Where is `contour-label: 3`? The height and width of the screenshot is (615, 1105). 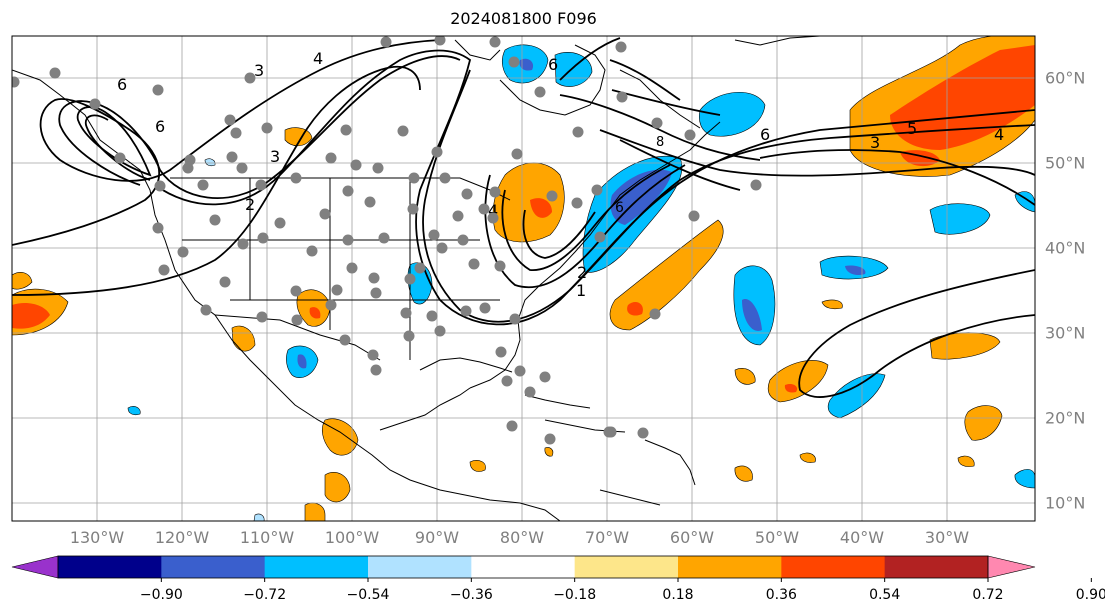 contour-label: 3 is located at coordinates (275, 156).